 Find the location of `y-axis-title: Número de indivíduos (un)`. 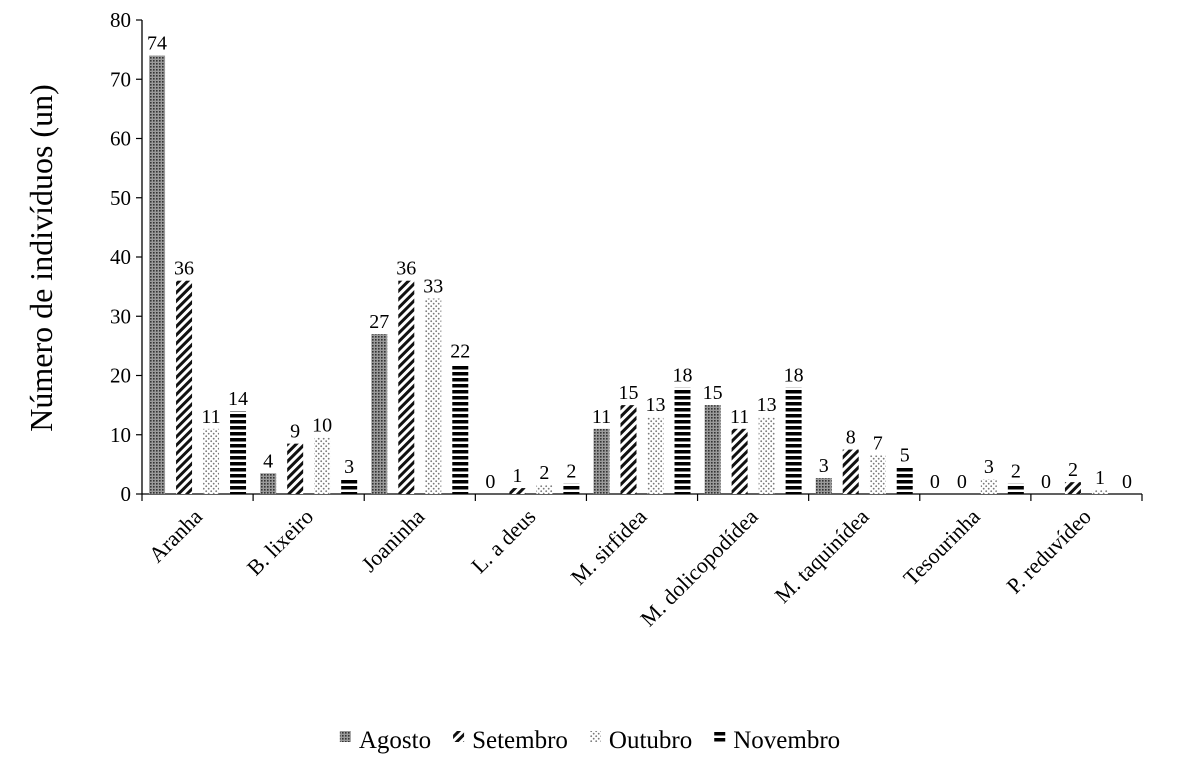

y-axis-title: Número de indivíduos (un) is located at coordinates (41, 258).